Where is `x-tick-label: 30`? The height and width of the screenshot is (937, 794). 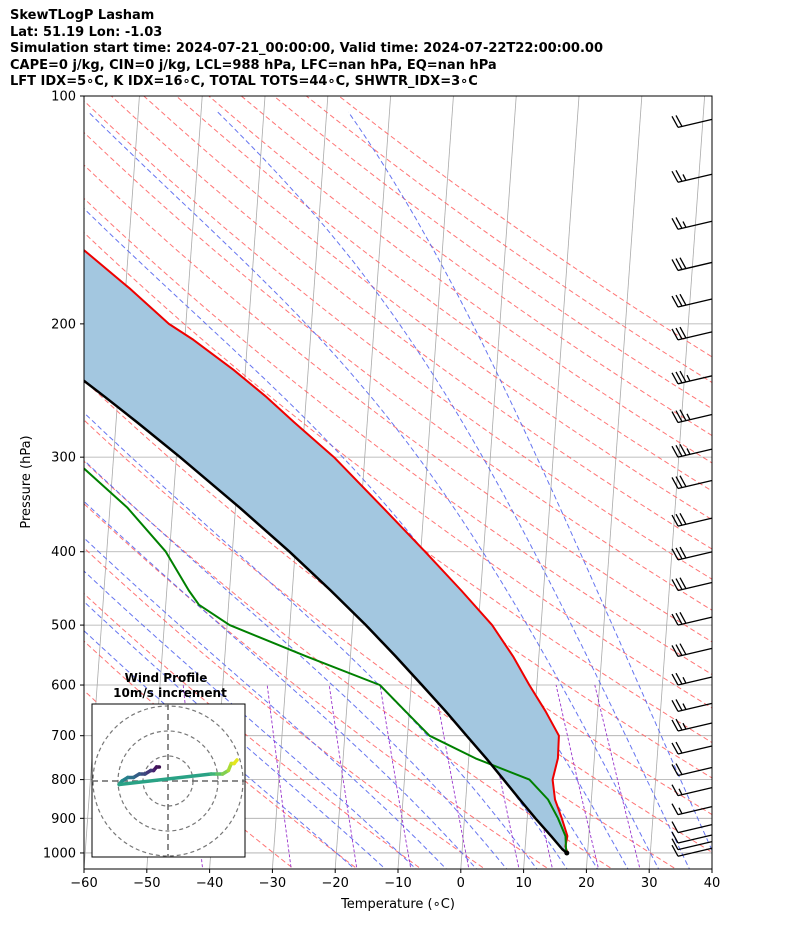 x-tick-label: 30 is located at coordinates (649, 883).